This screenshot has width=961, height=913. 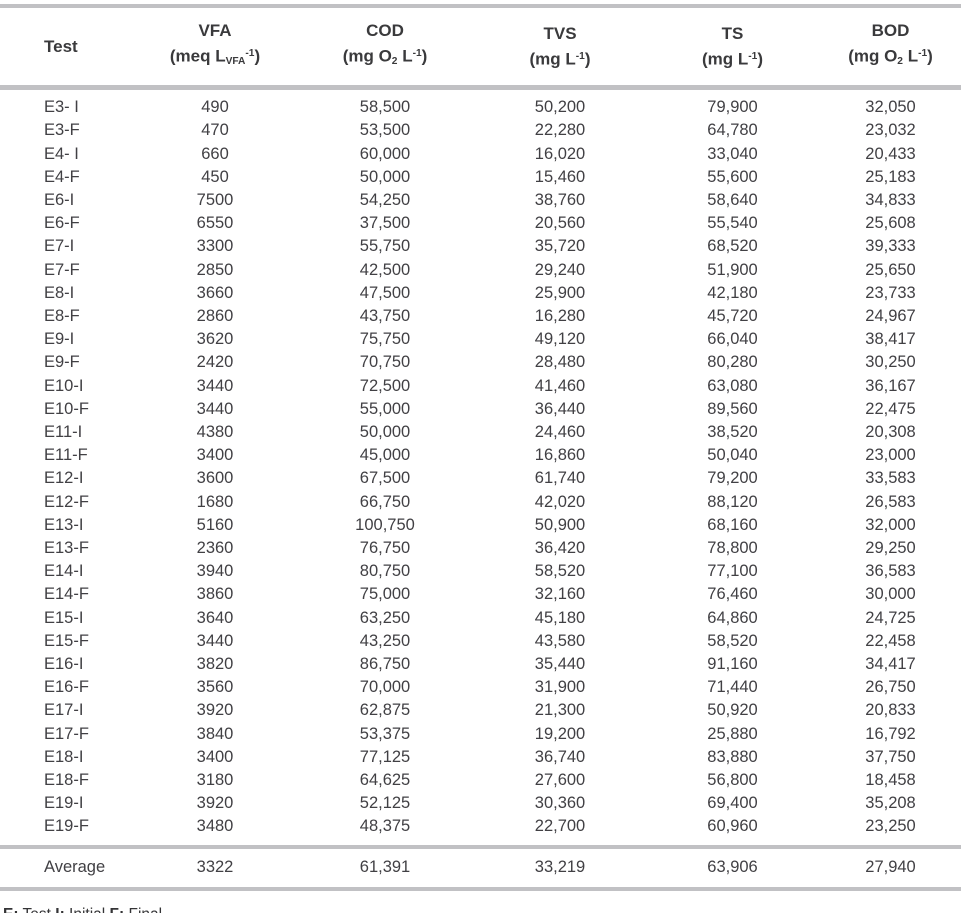 I want to click on cell-value: 36,740, so click(x=560, y=756).